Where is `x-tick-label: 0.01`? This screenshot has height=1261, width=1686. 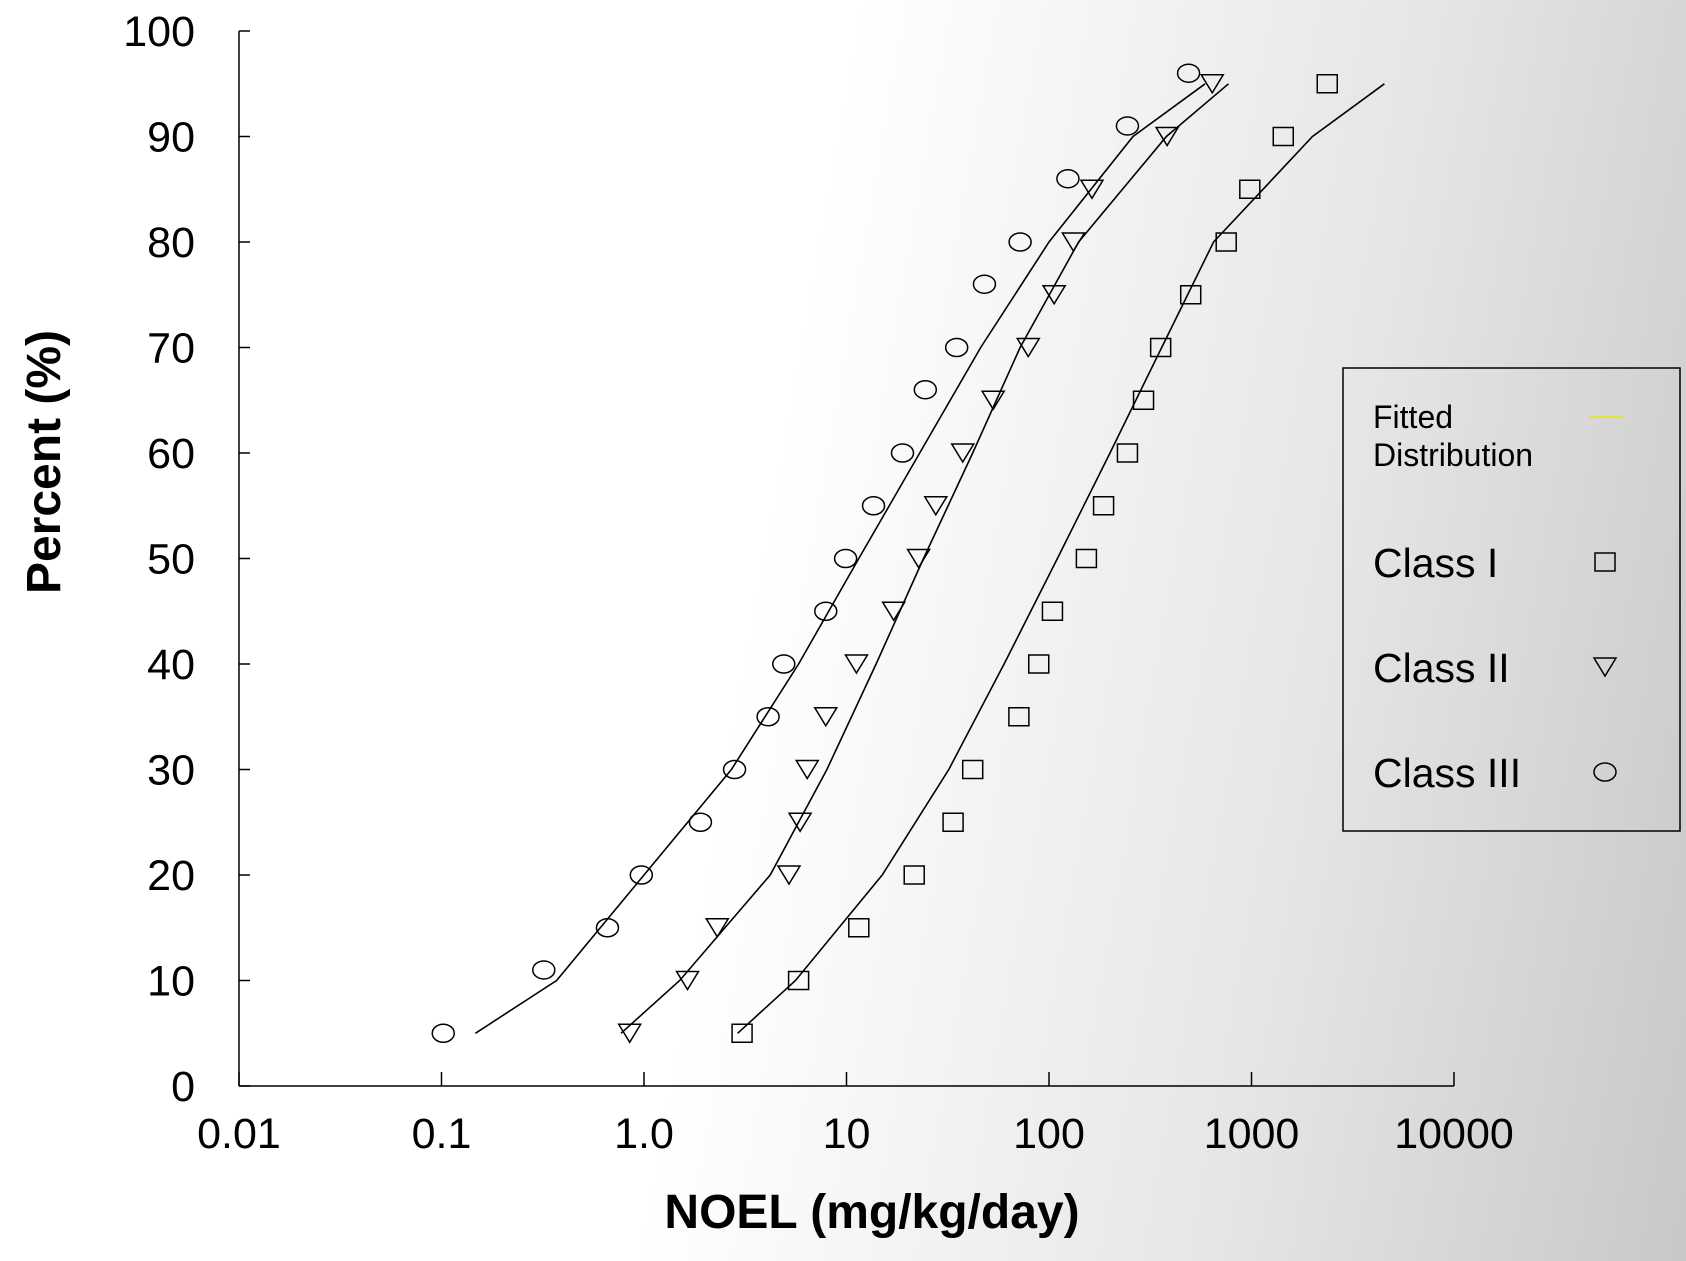
x-tick-label: 0.01 is located at coordinates (239, 1134).